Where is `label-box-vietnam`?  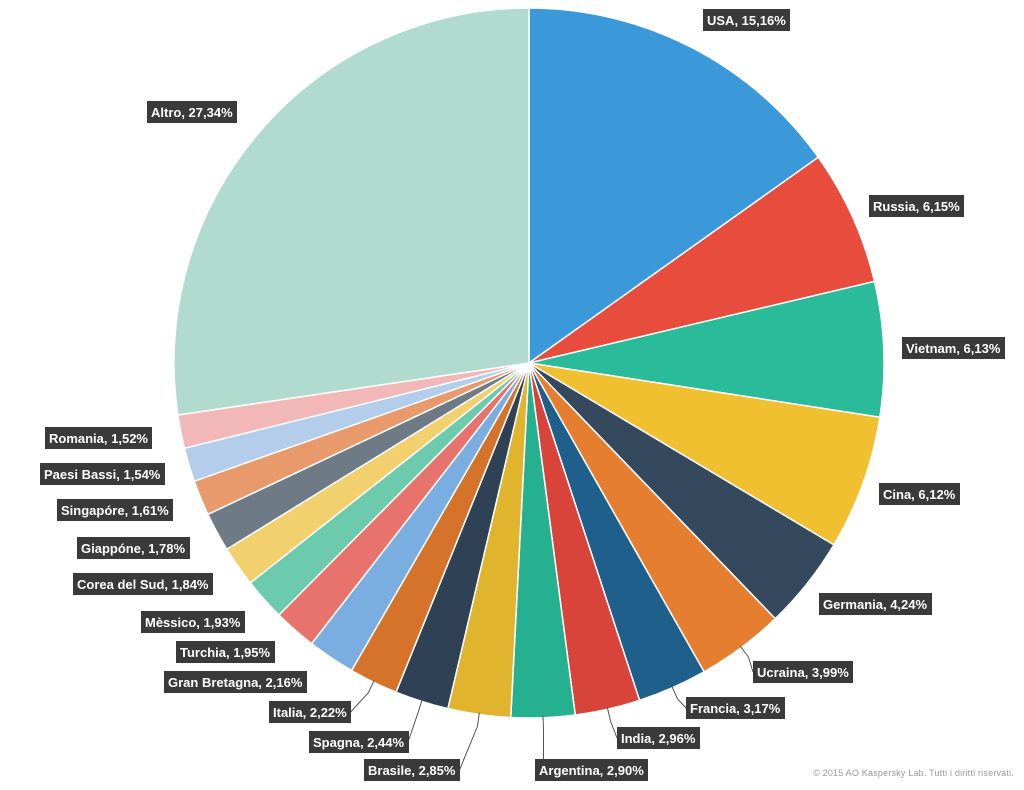 label-box-vietnam is located at coordinates (953, 348).